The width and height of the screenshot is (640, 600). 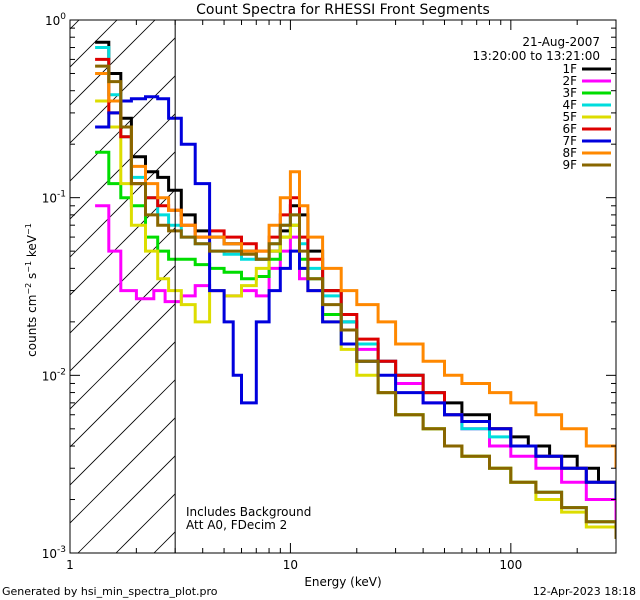 What do you see at coordinates (569, 81) in the screenshot?
I see `legend-label-2F: 2F` at bounding box center [569, 81].